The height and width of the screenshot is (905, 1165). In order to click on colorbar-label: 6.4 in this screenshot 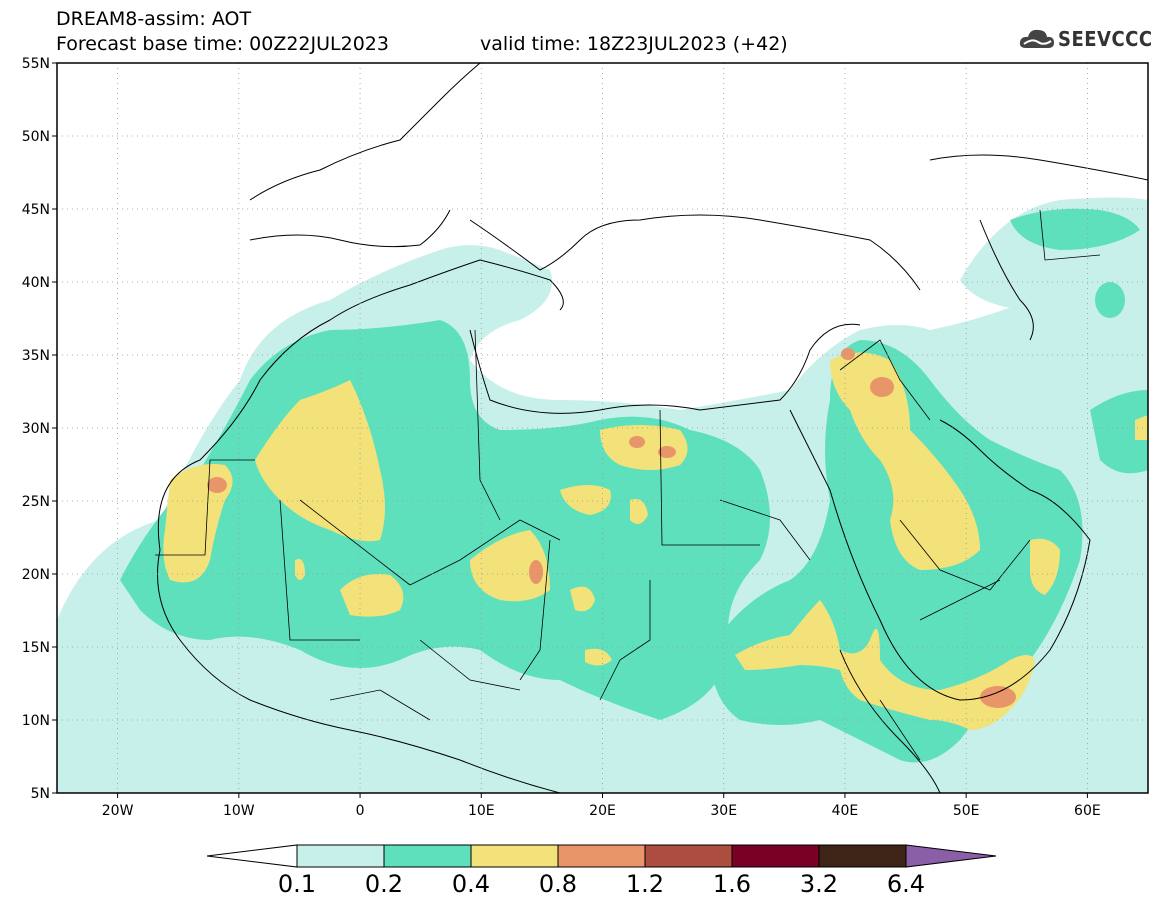, I will do `click(906, 884)`.